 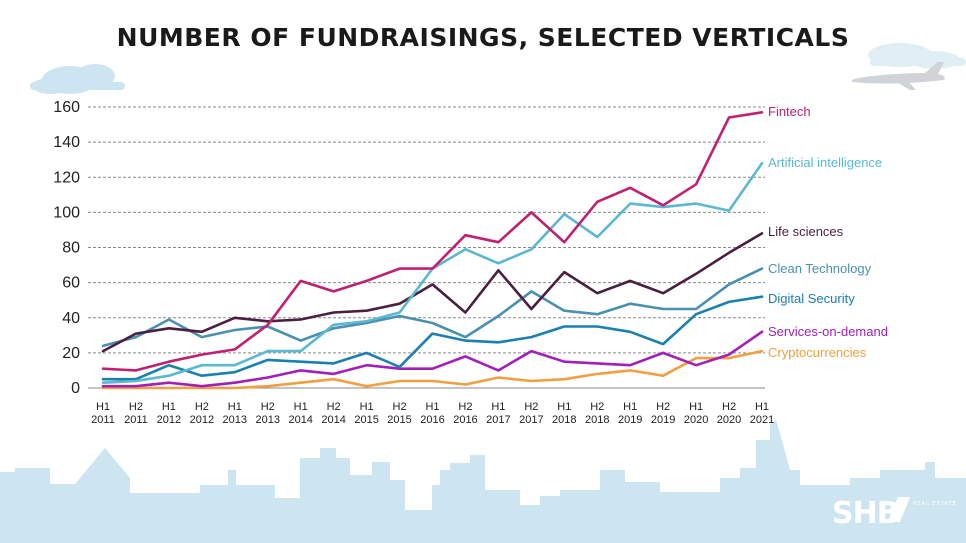 I want to click on y-axis: 0 20 40 60 80 100 120 140 160, so click(x=66, y=248).